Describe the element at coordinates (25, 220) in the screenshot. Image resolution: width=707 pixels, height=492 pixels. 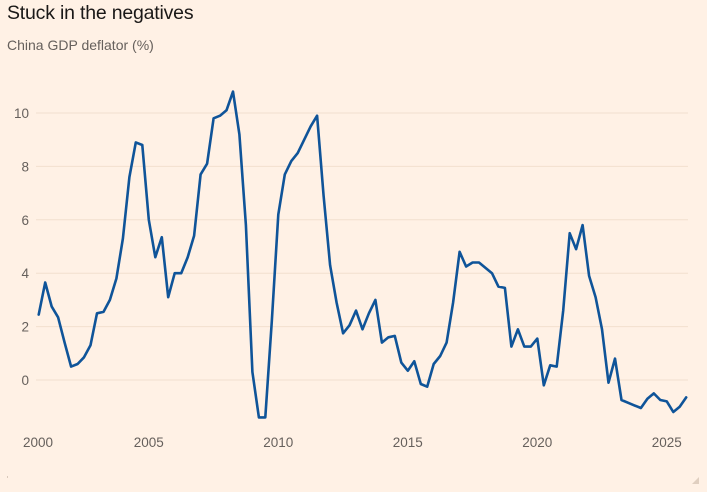
I see `y-tick-label: 6` at that location.